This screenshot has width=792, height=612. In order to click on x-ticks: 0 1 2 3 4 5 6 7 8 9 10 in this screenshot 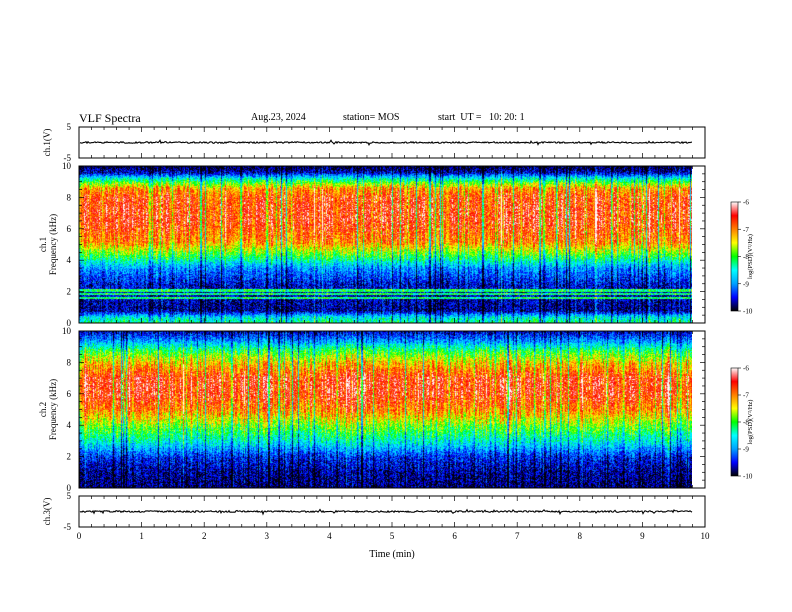, I will do `click(393, 518)`.